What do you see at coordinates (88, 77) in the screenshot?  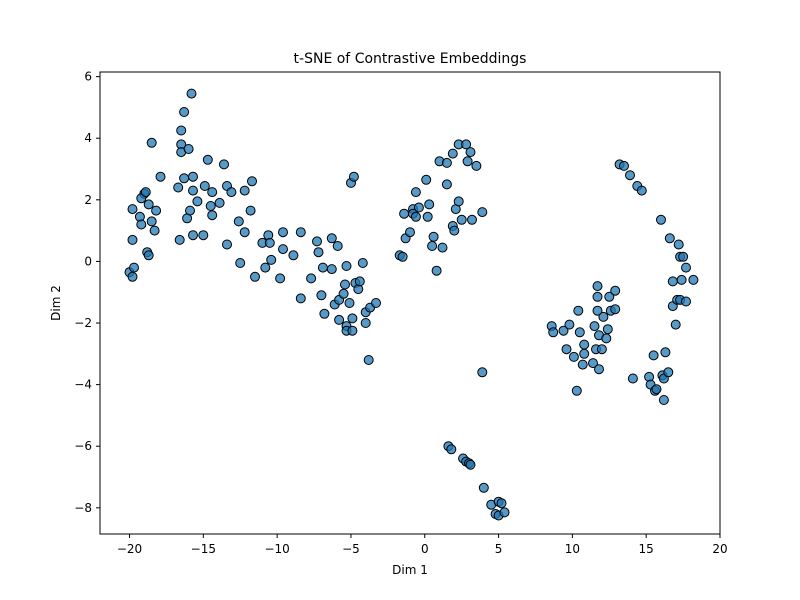 I see `y-tick-label: 6` at bounding box center [88, 77].